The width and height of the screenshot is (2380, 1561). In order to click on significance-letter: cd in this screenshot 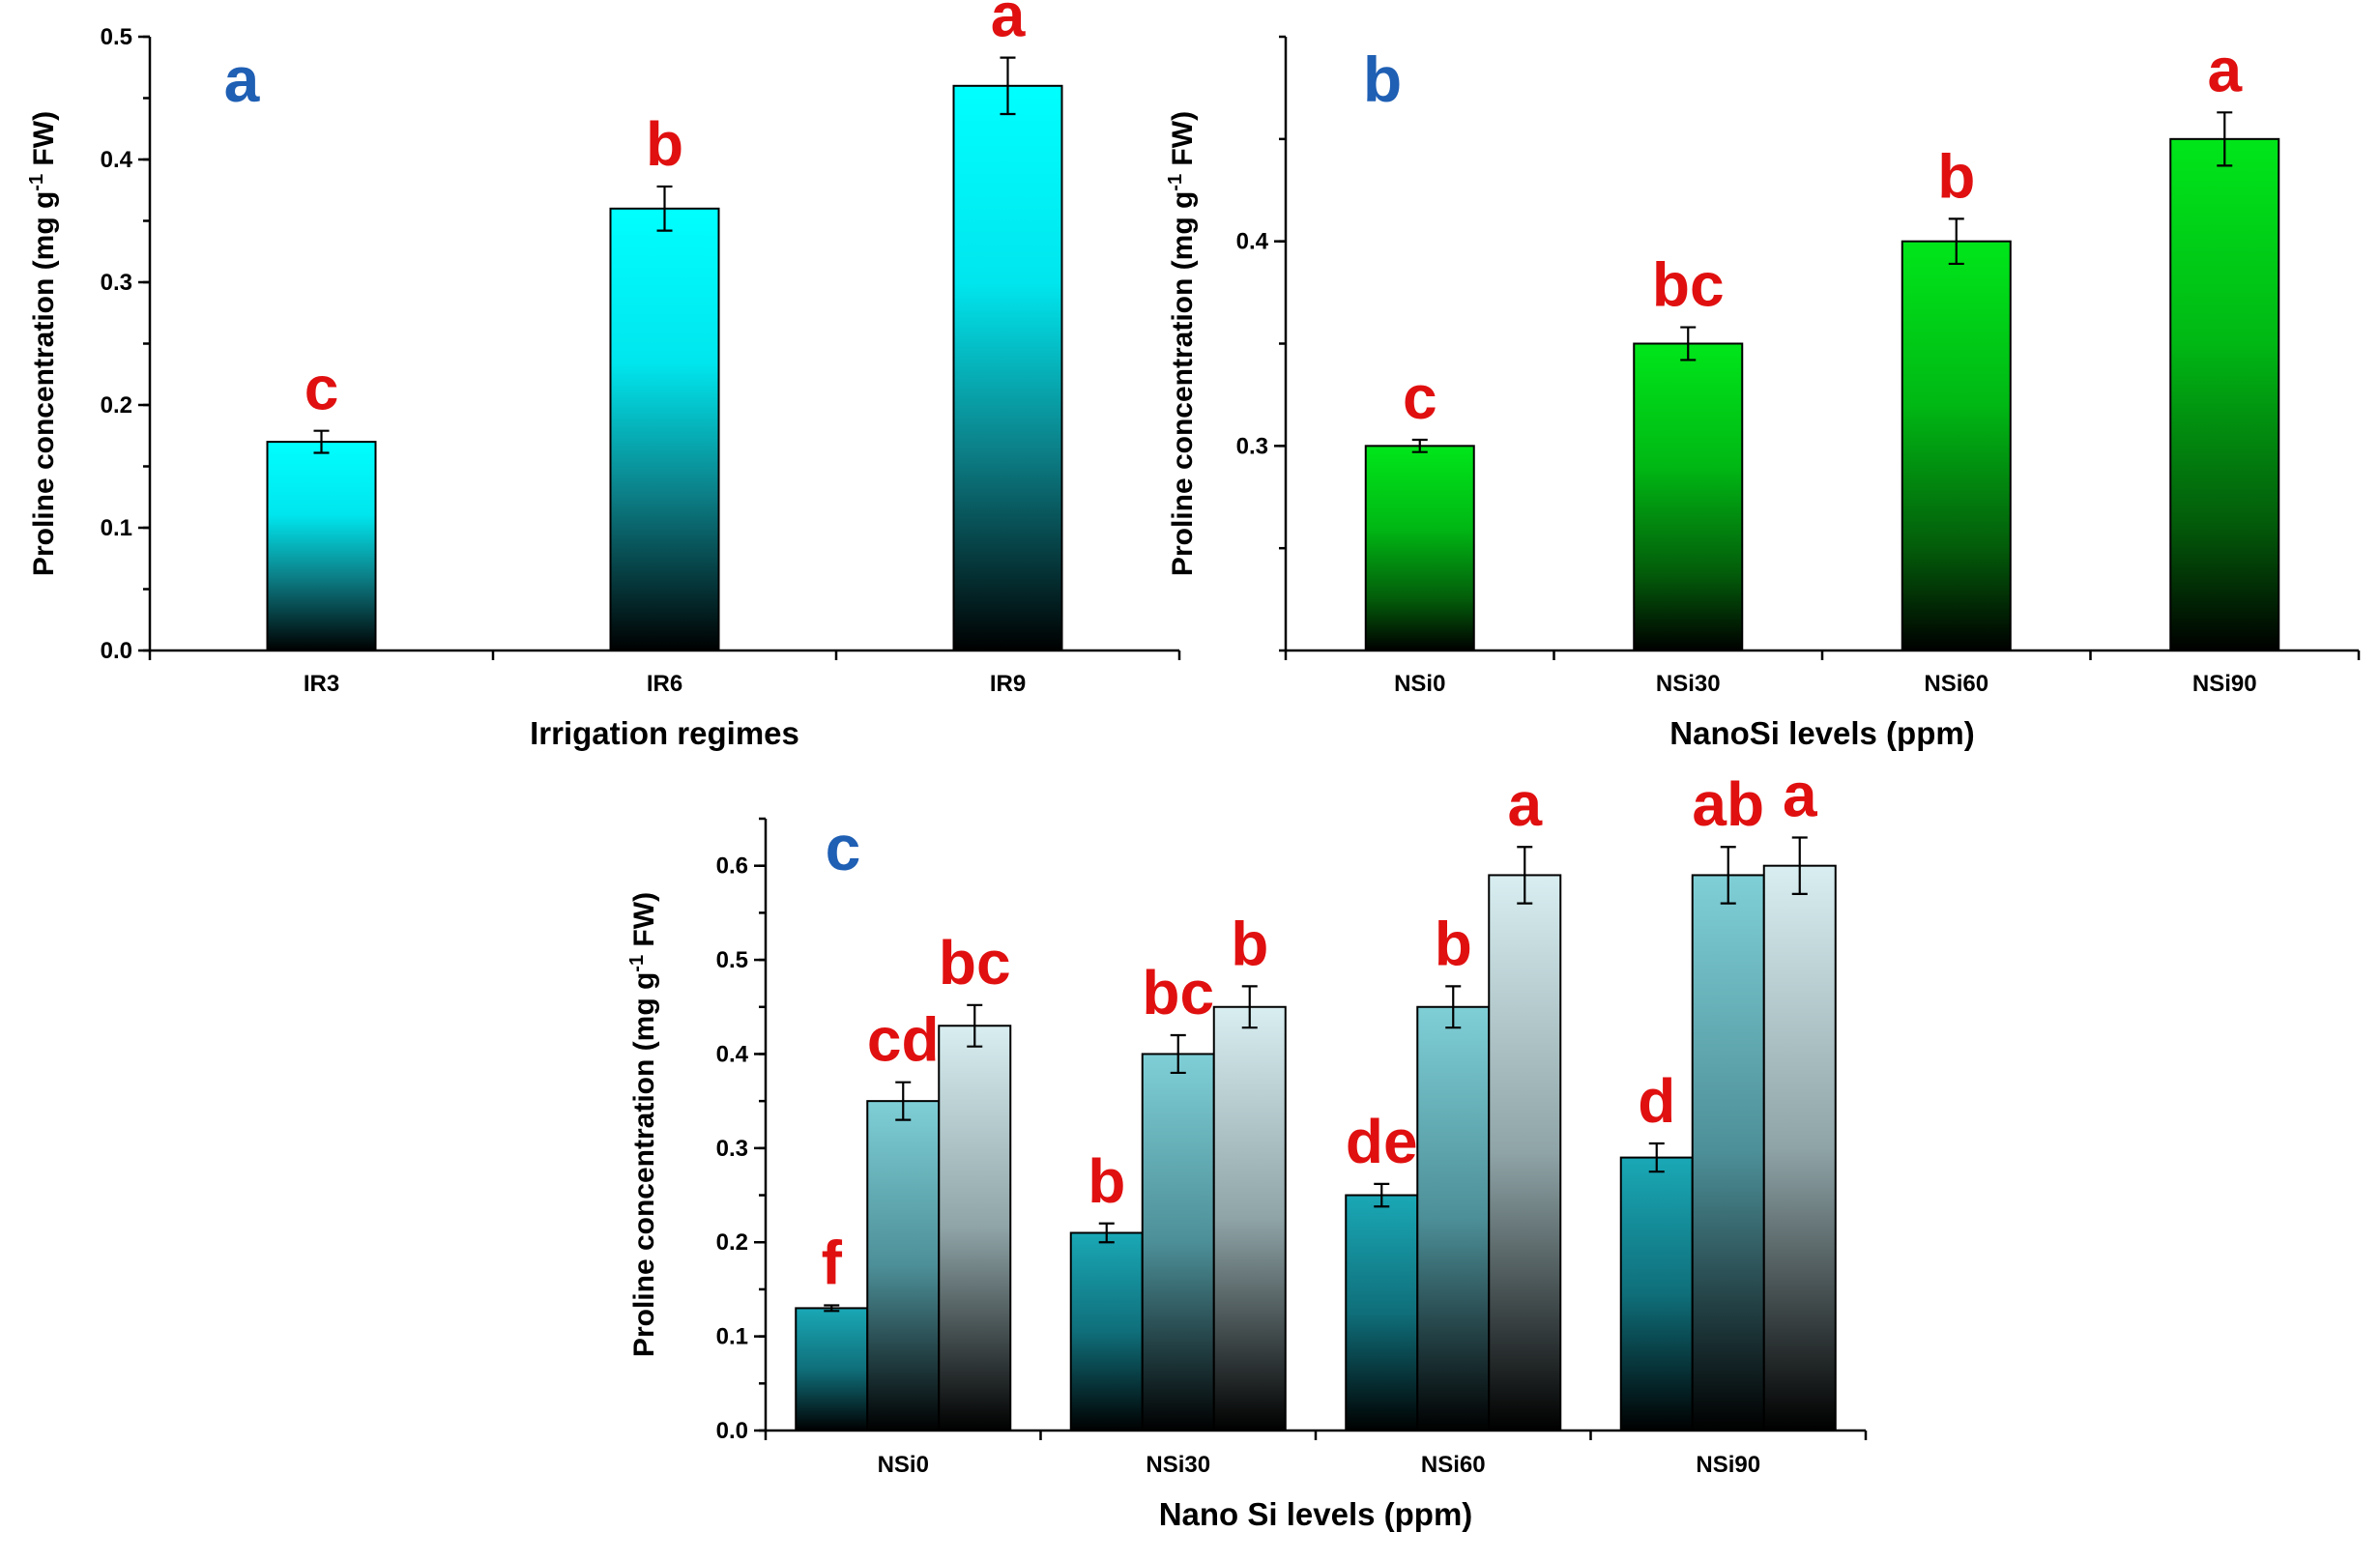, I will do `click(904, 1040)`.